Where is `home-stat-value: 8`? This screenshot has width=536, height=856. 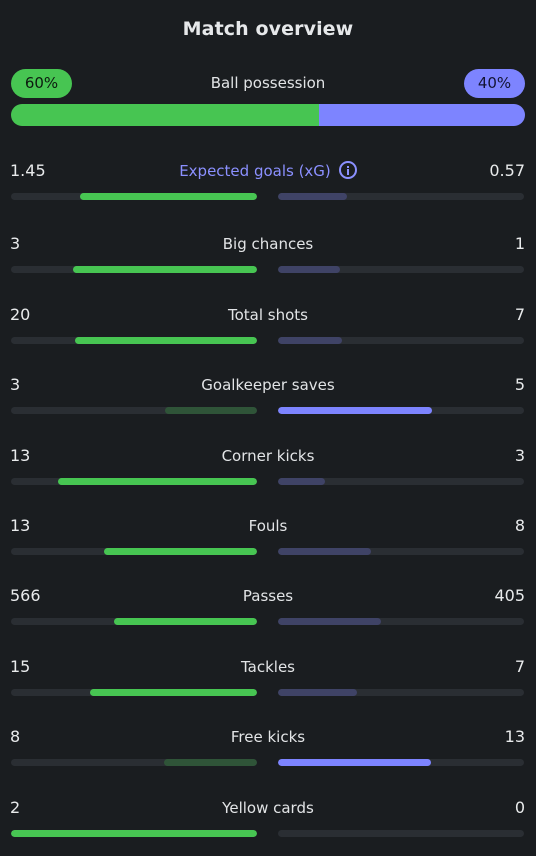 home-stat-value: 8 is located at coordinates (15, 736).